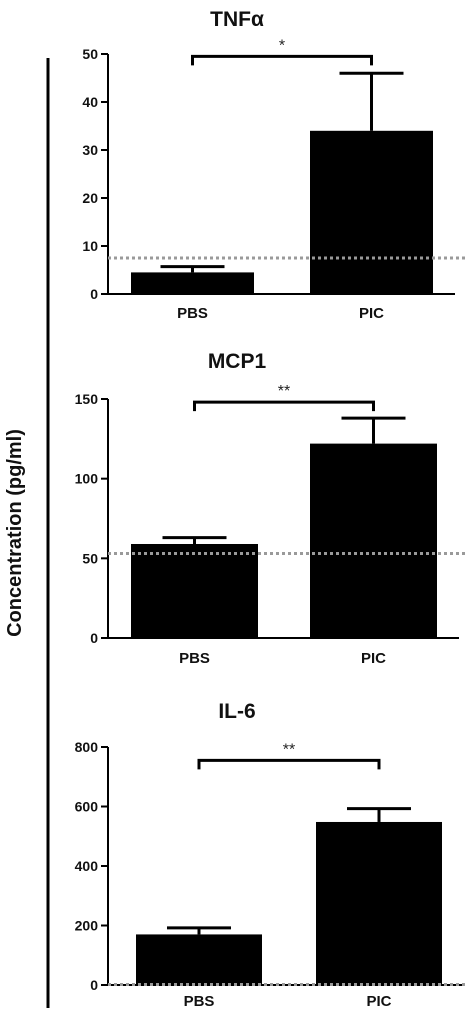 This screenshot has width=474, height=1015. I want to click on y-tick-label: 10, so click(90, 246).